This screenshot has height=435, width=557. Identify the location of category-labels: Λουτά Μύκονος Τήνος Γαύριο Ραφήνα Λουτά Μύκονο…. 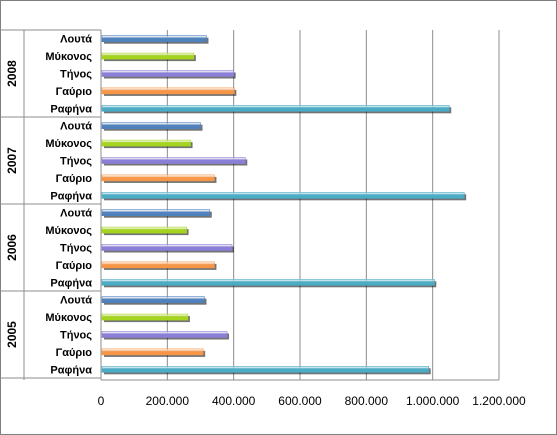
(68, 205).